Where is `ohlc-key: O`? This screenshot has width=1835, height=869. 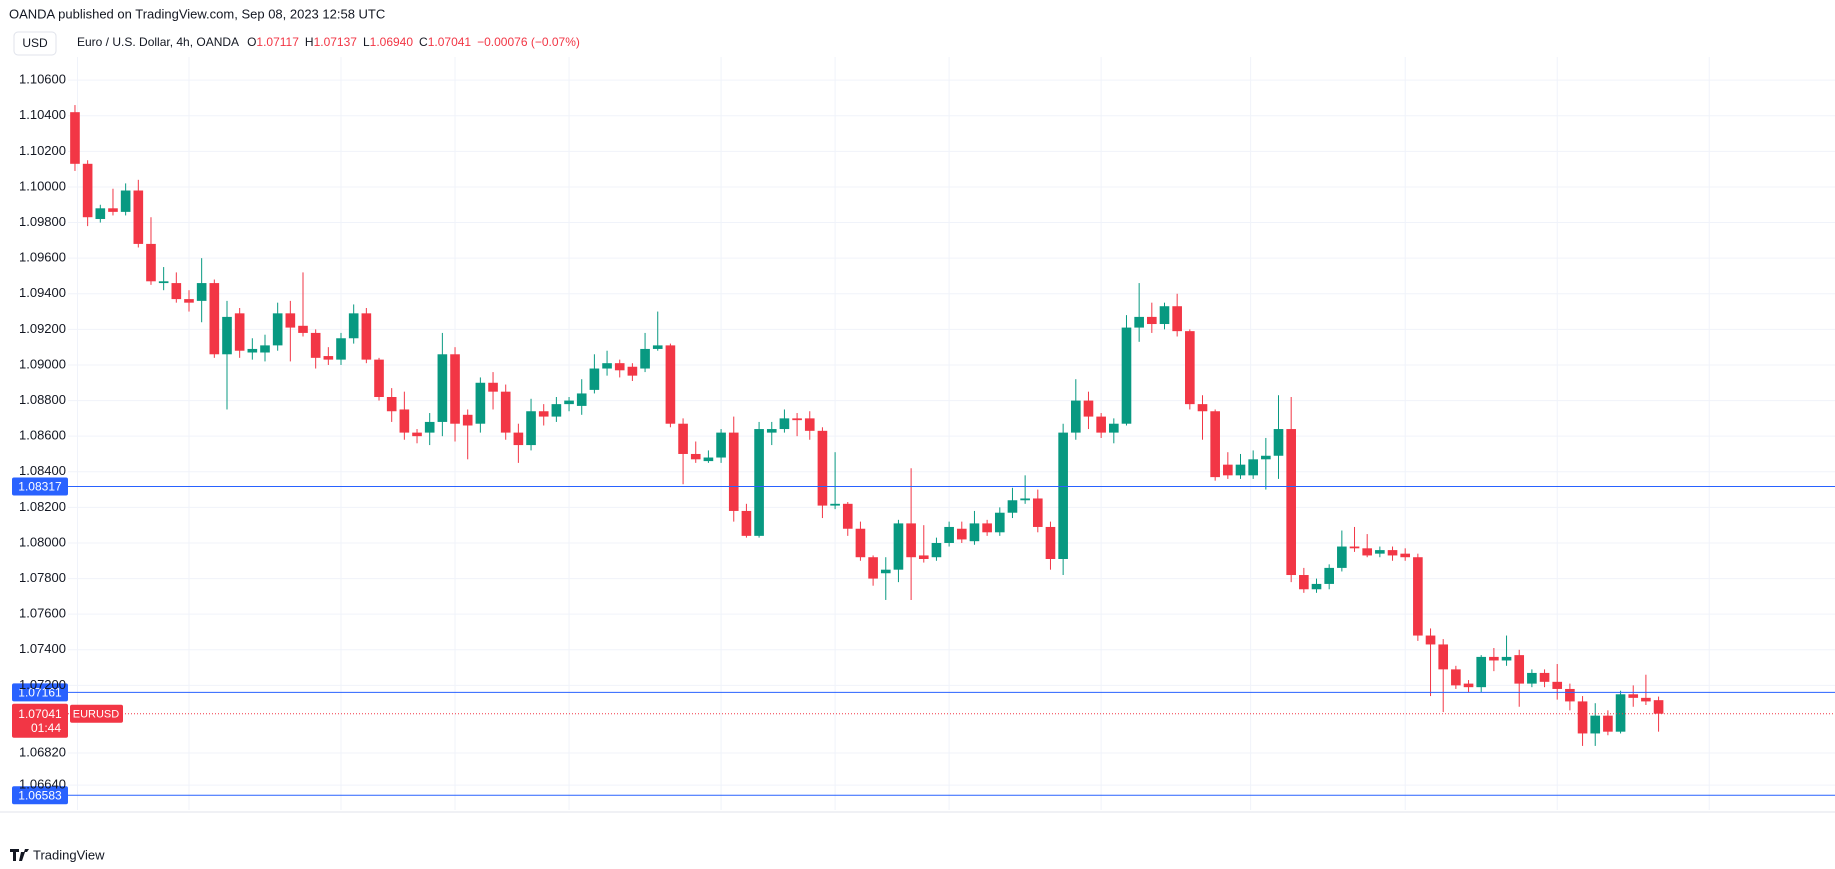
ohlc-key: O is located at coordinates (251, 42).